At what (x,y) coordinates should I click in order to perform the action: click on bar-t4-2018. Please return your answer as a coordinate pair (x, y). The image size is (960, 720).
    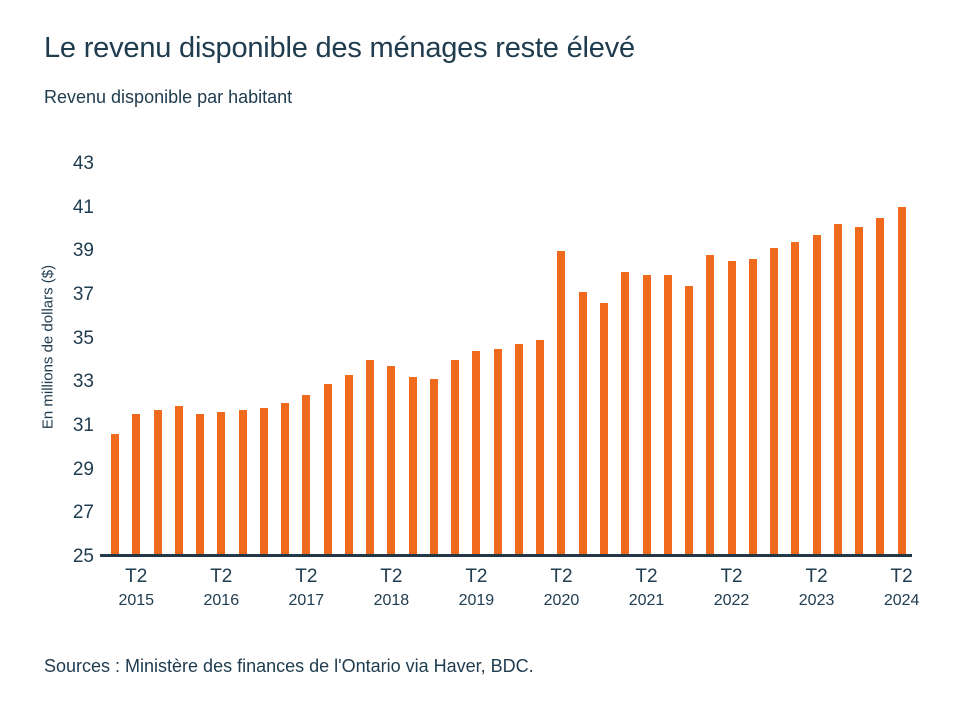
    Looking at the image, I should click on (433, 466).